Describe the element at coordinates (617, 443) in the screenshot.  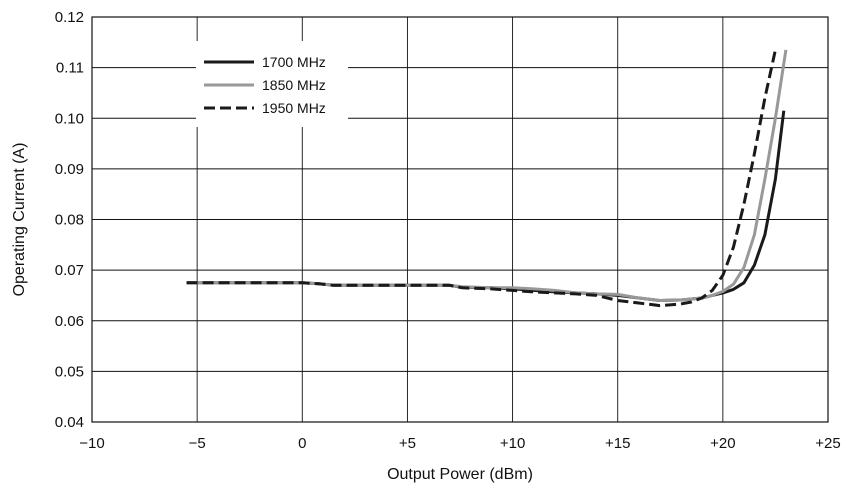
I see `x-tick-label: +15` at that location.